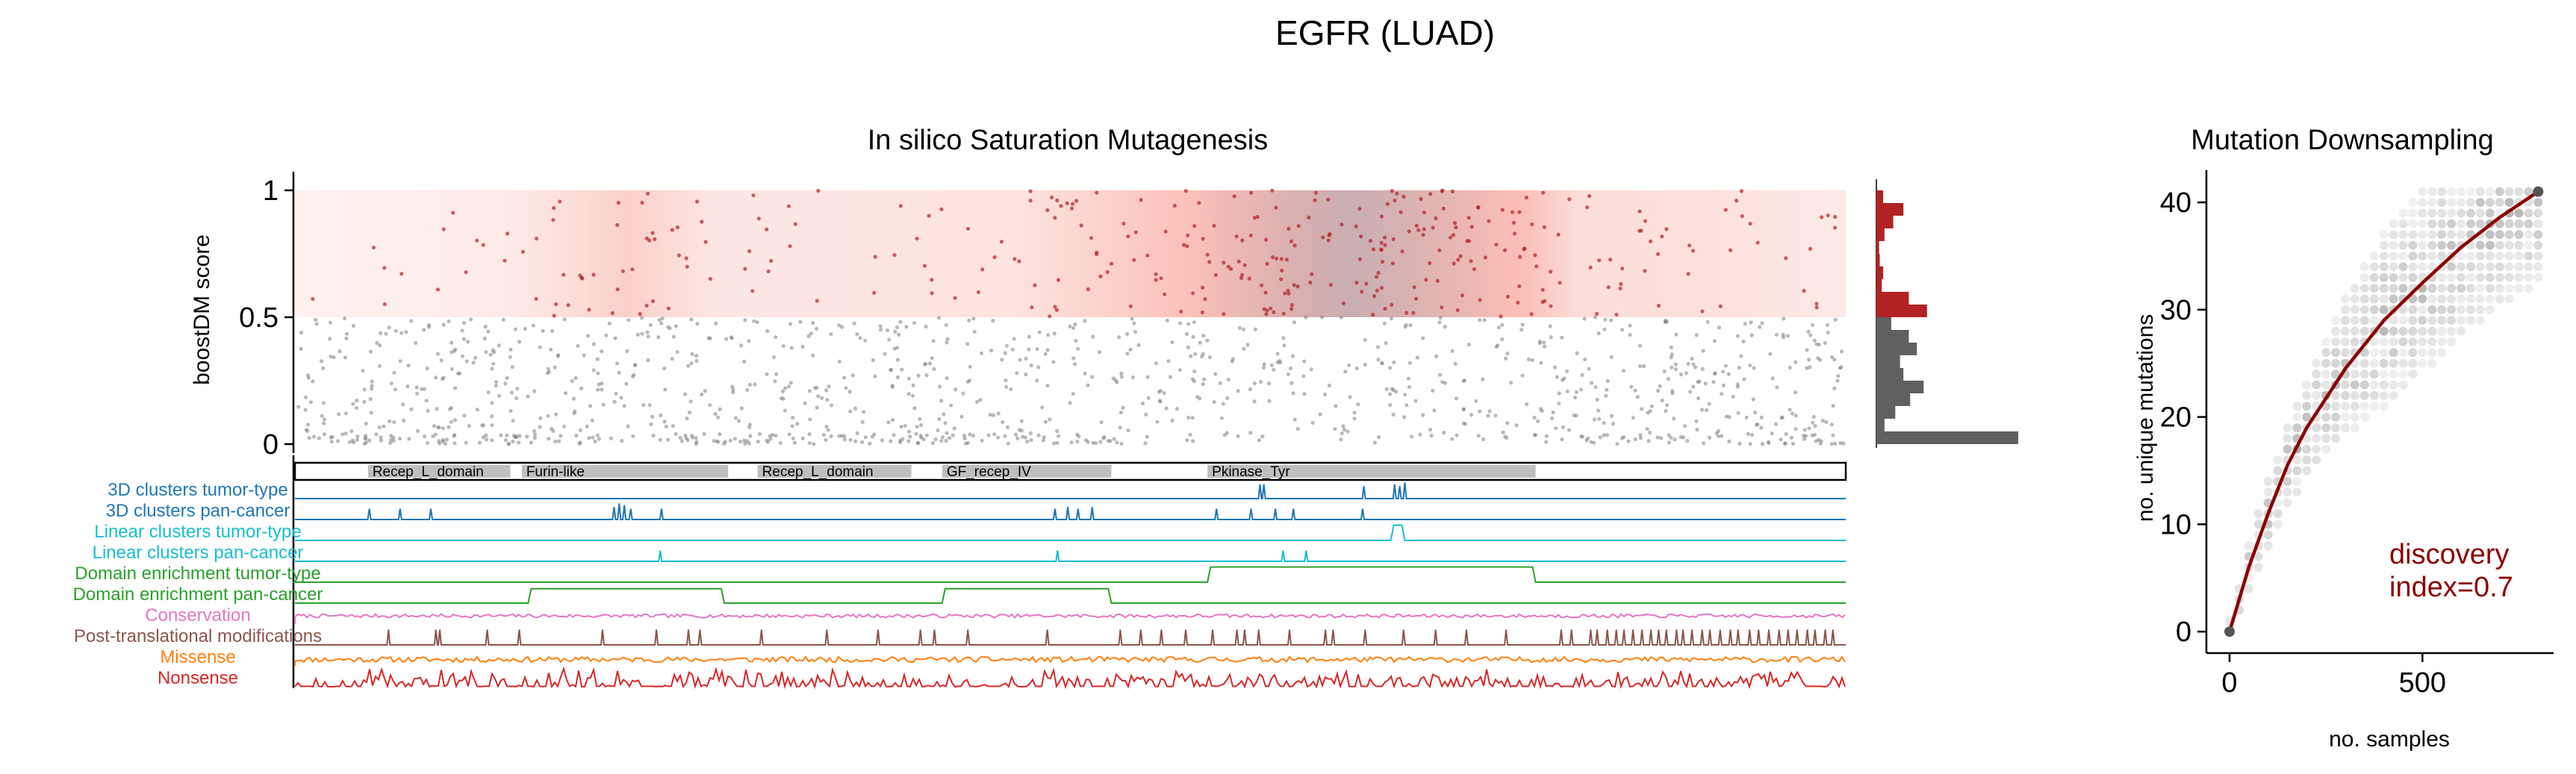 The height and width of the screenshot is (774, 2576). Describe the element at coordinates (197, 532) in the screenshot. I see `track-label: Linear clusters tumor-type` at that location.